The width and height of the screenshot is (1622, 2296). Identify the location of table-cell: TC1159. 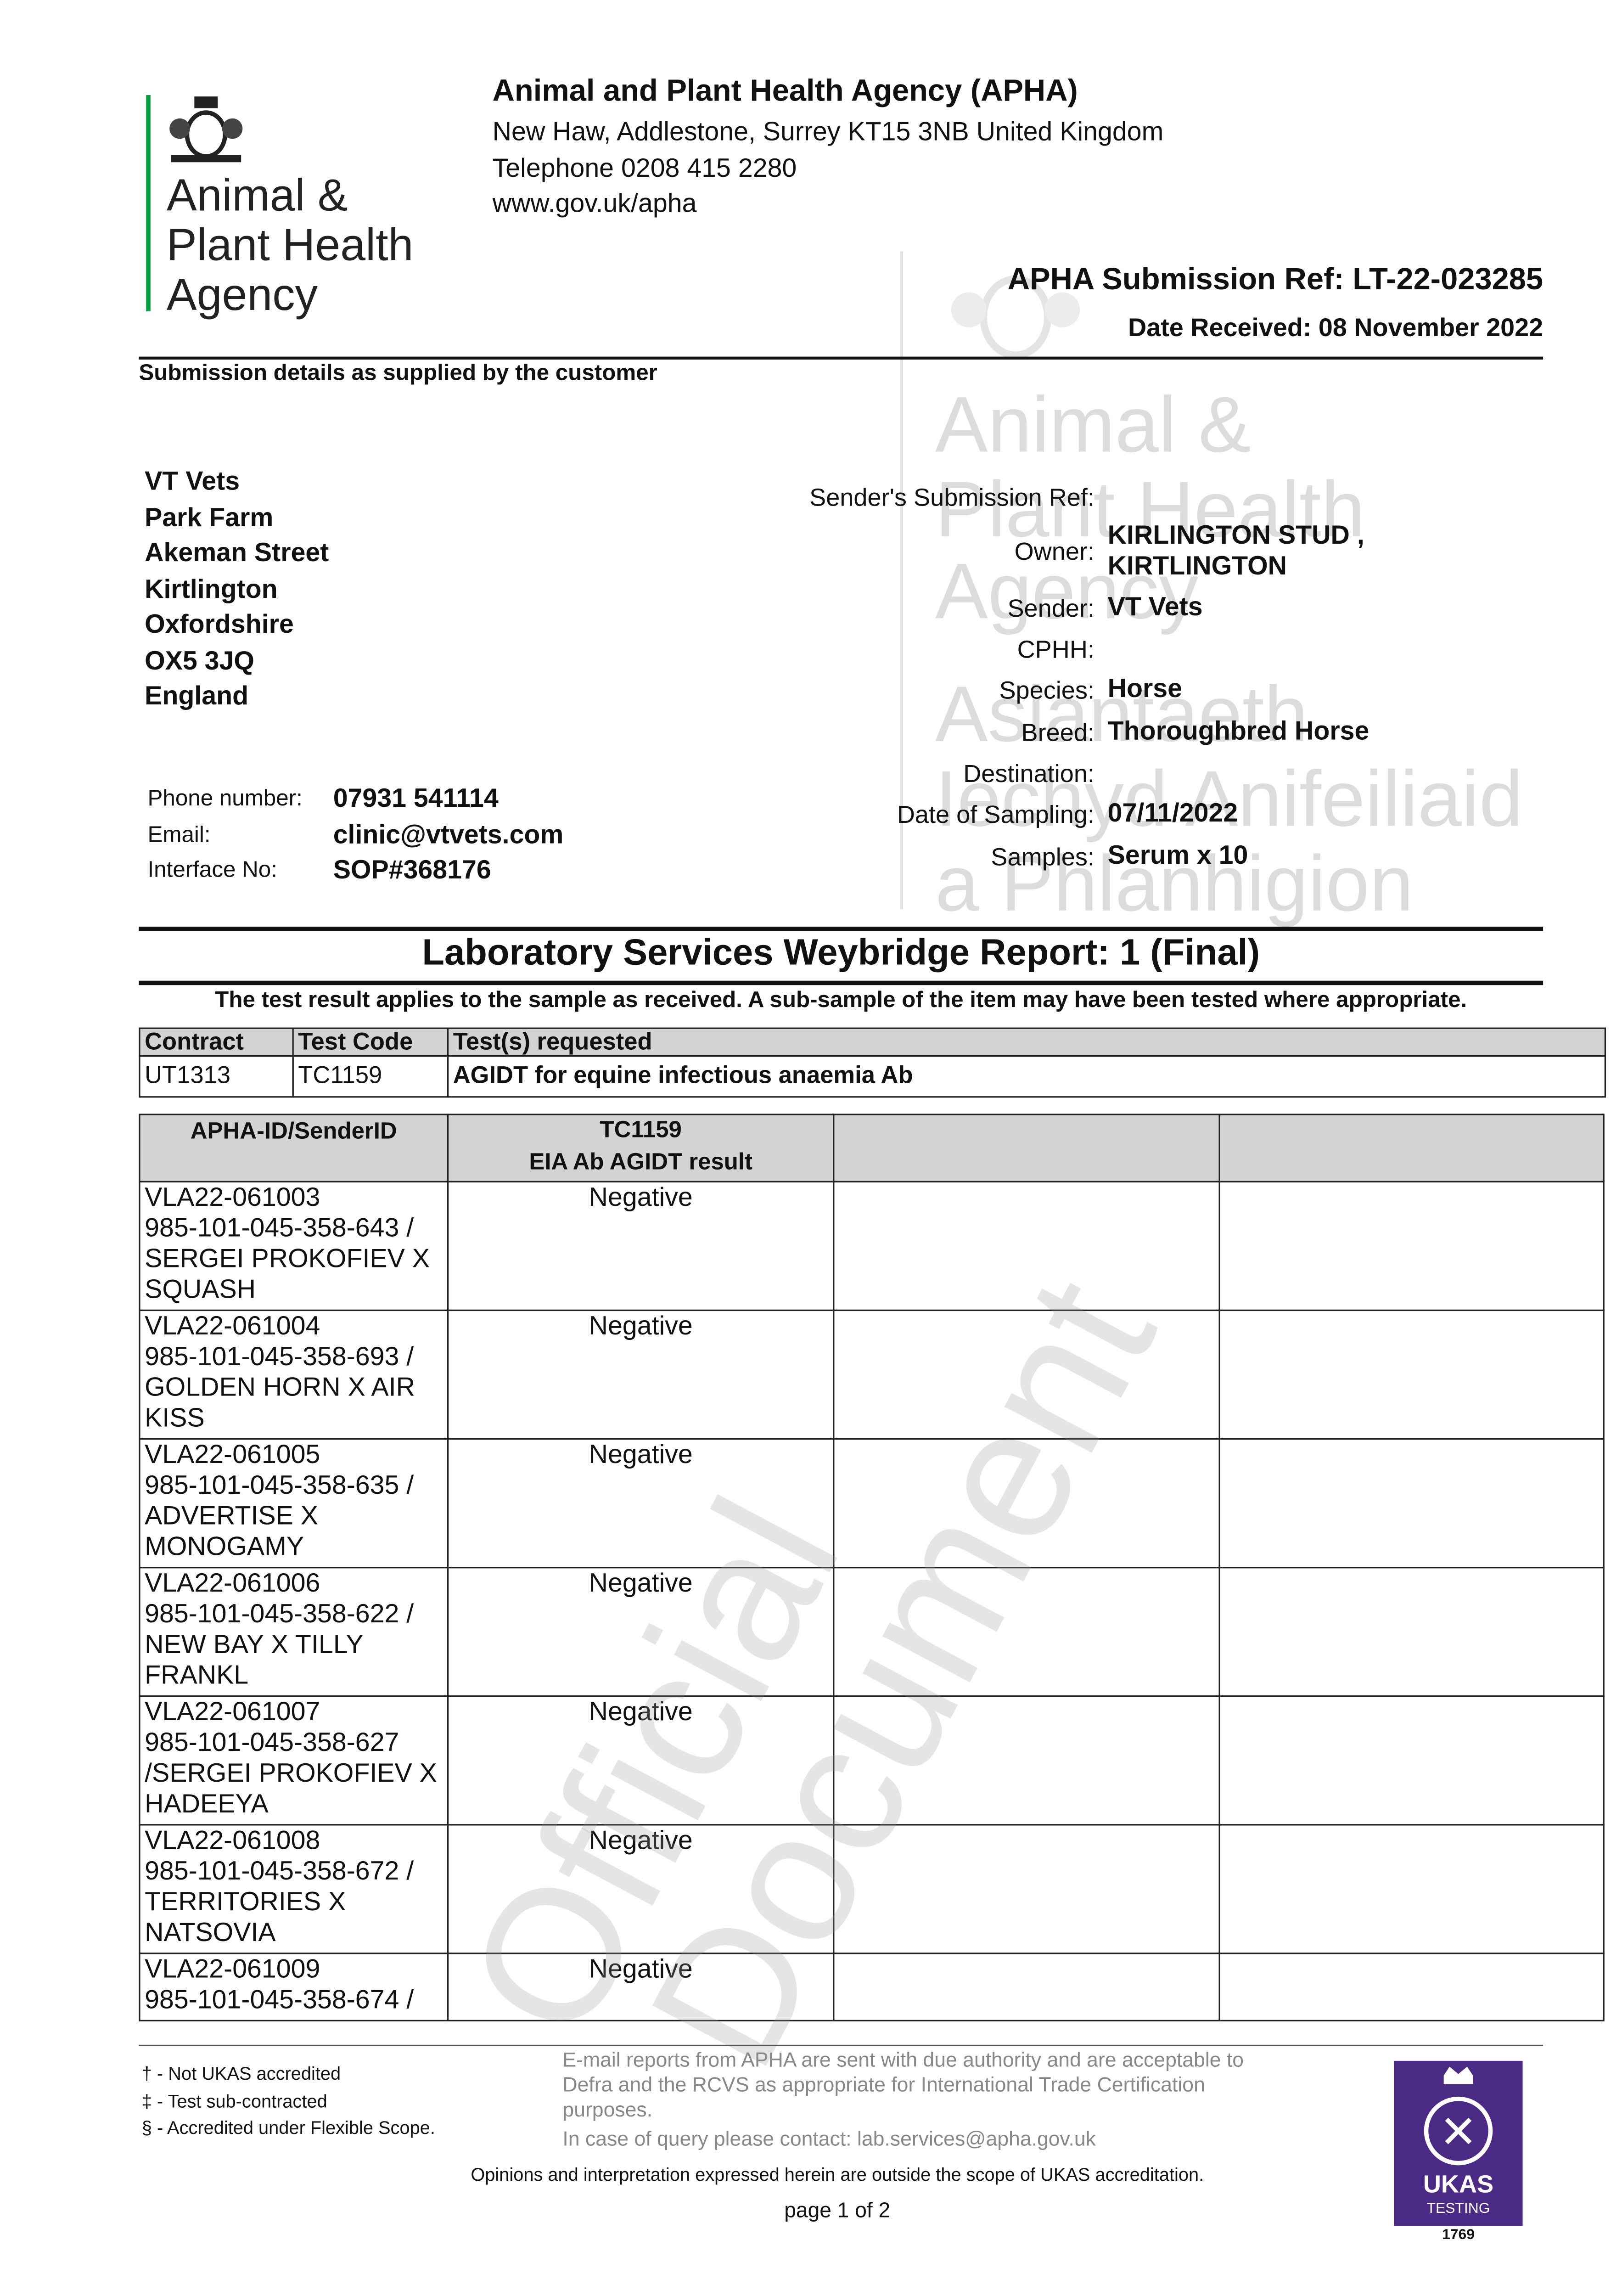
(370, 1076).